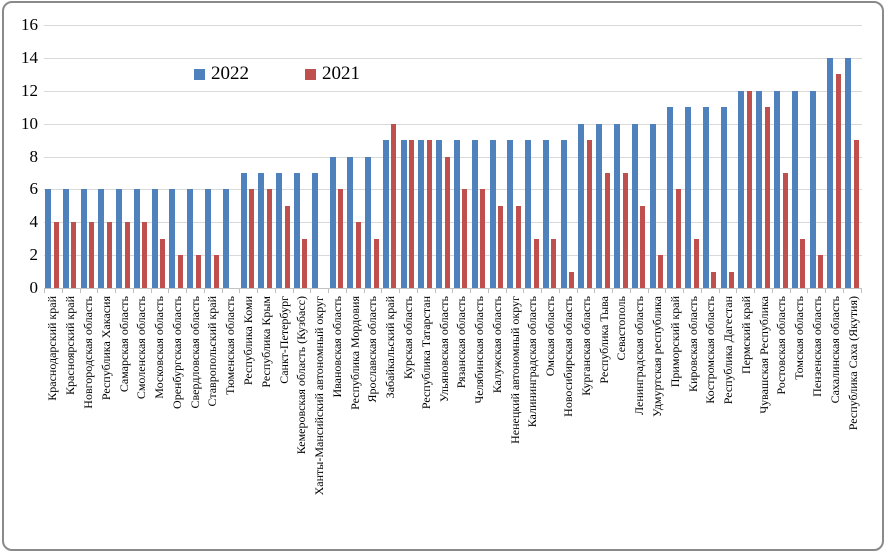 The height and width of the screenshot is (553, 887). I want to click on y-tick-label: 16, so click(29, 24).